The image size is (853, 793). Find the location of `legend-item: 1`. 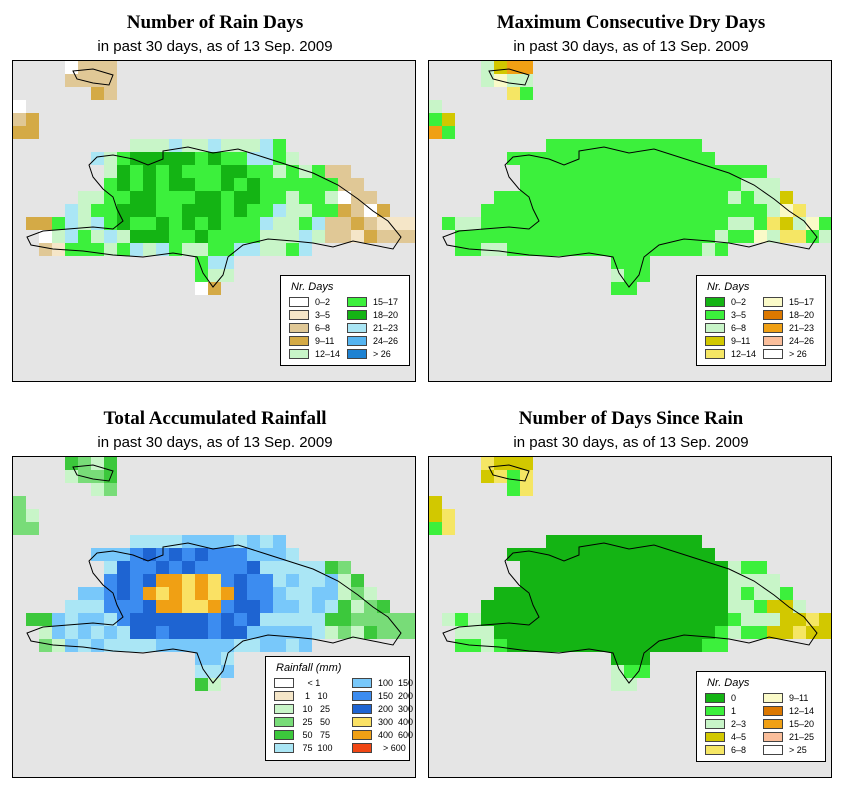

legend-item: 1 is located at coordinates (720, 711).